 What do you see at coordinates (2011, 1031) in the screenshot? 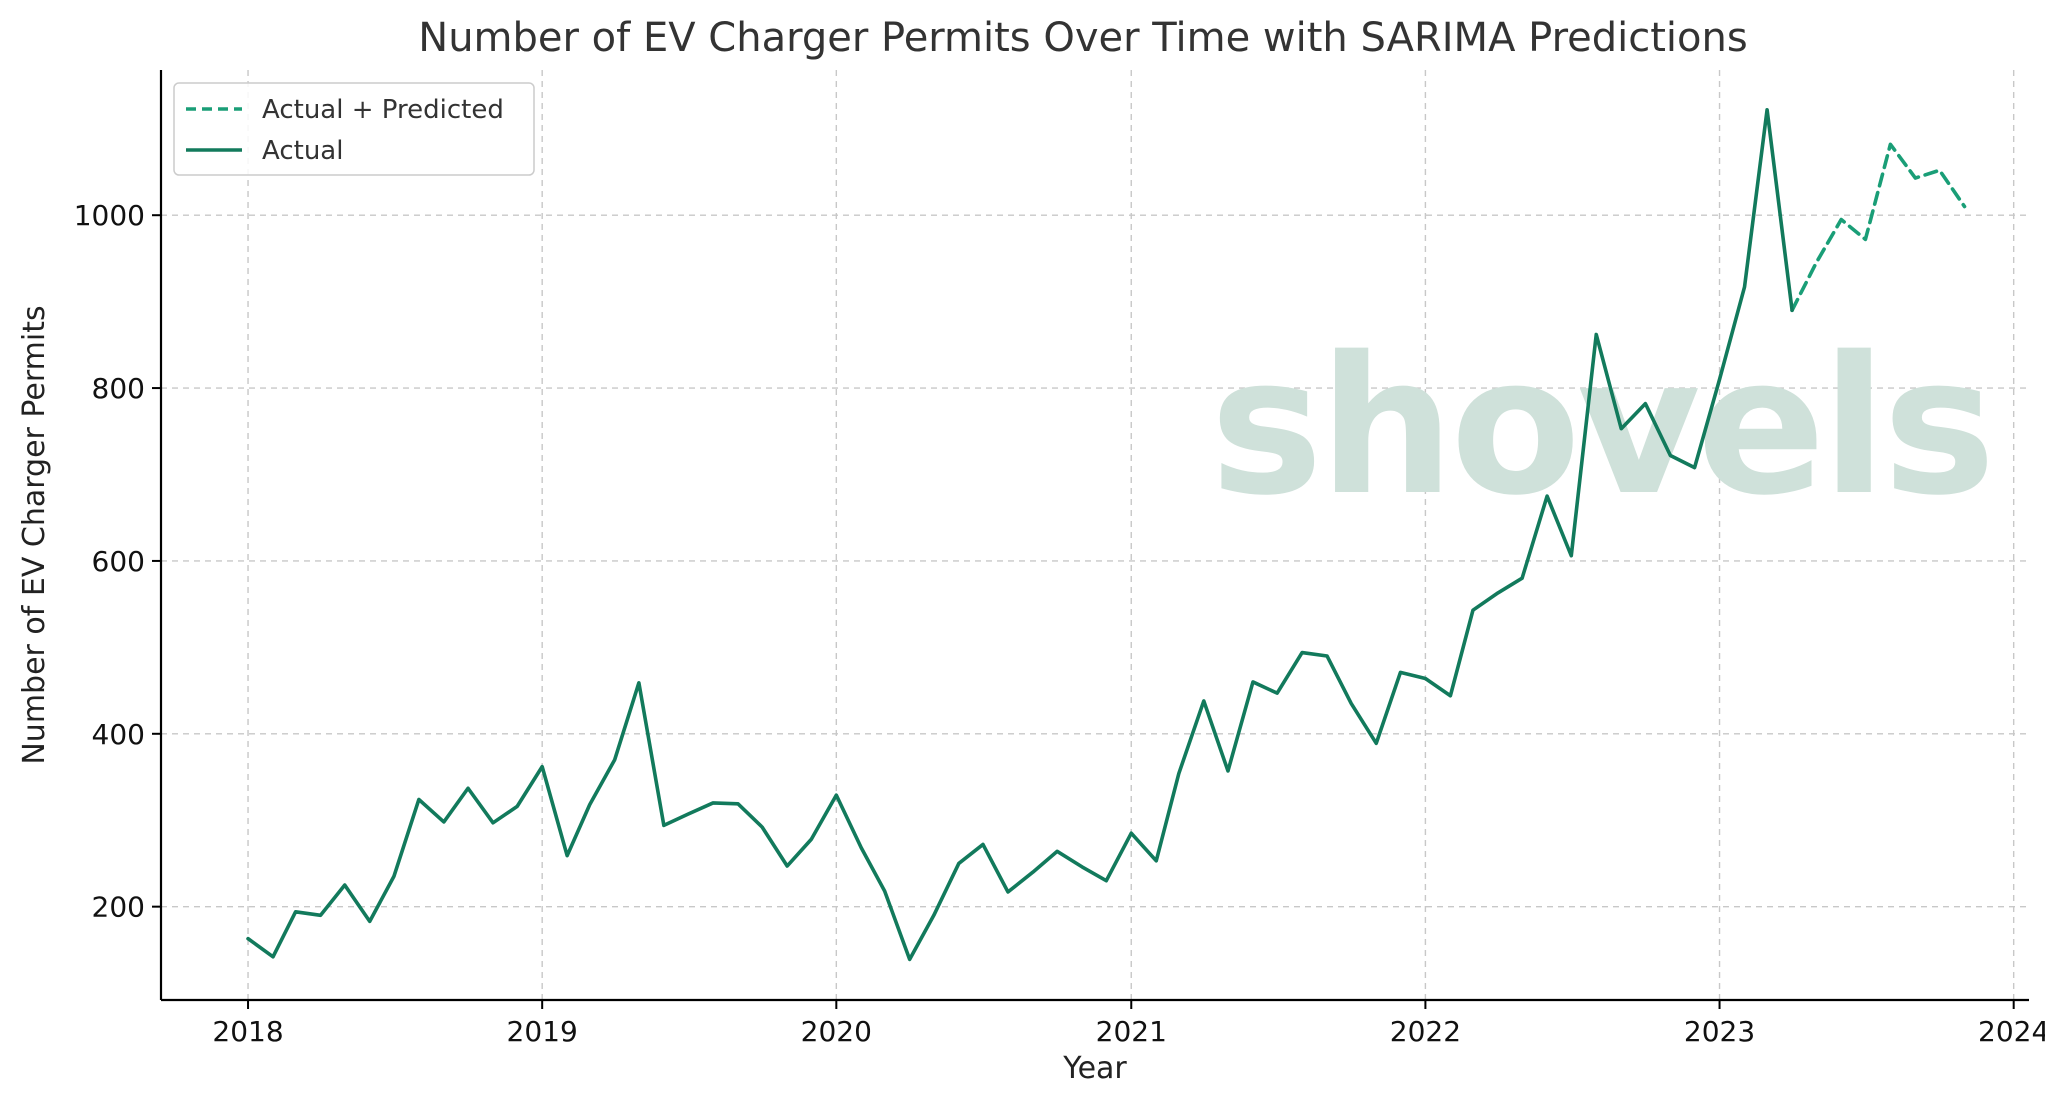
I see `x-tick-label-2024: 2024` at bounding box center [2011, 1031].